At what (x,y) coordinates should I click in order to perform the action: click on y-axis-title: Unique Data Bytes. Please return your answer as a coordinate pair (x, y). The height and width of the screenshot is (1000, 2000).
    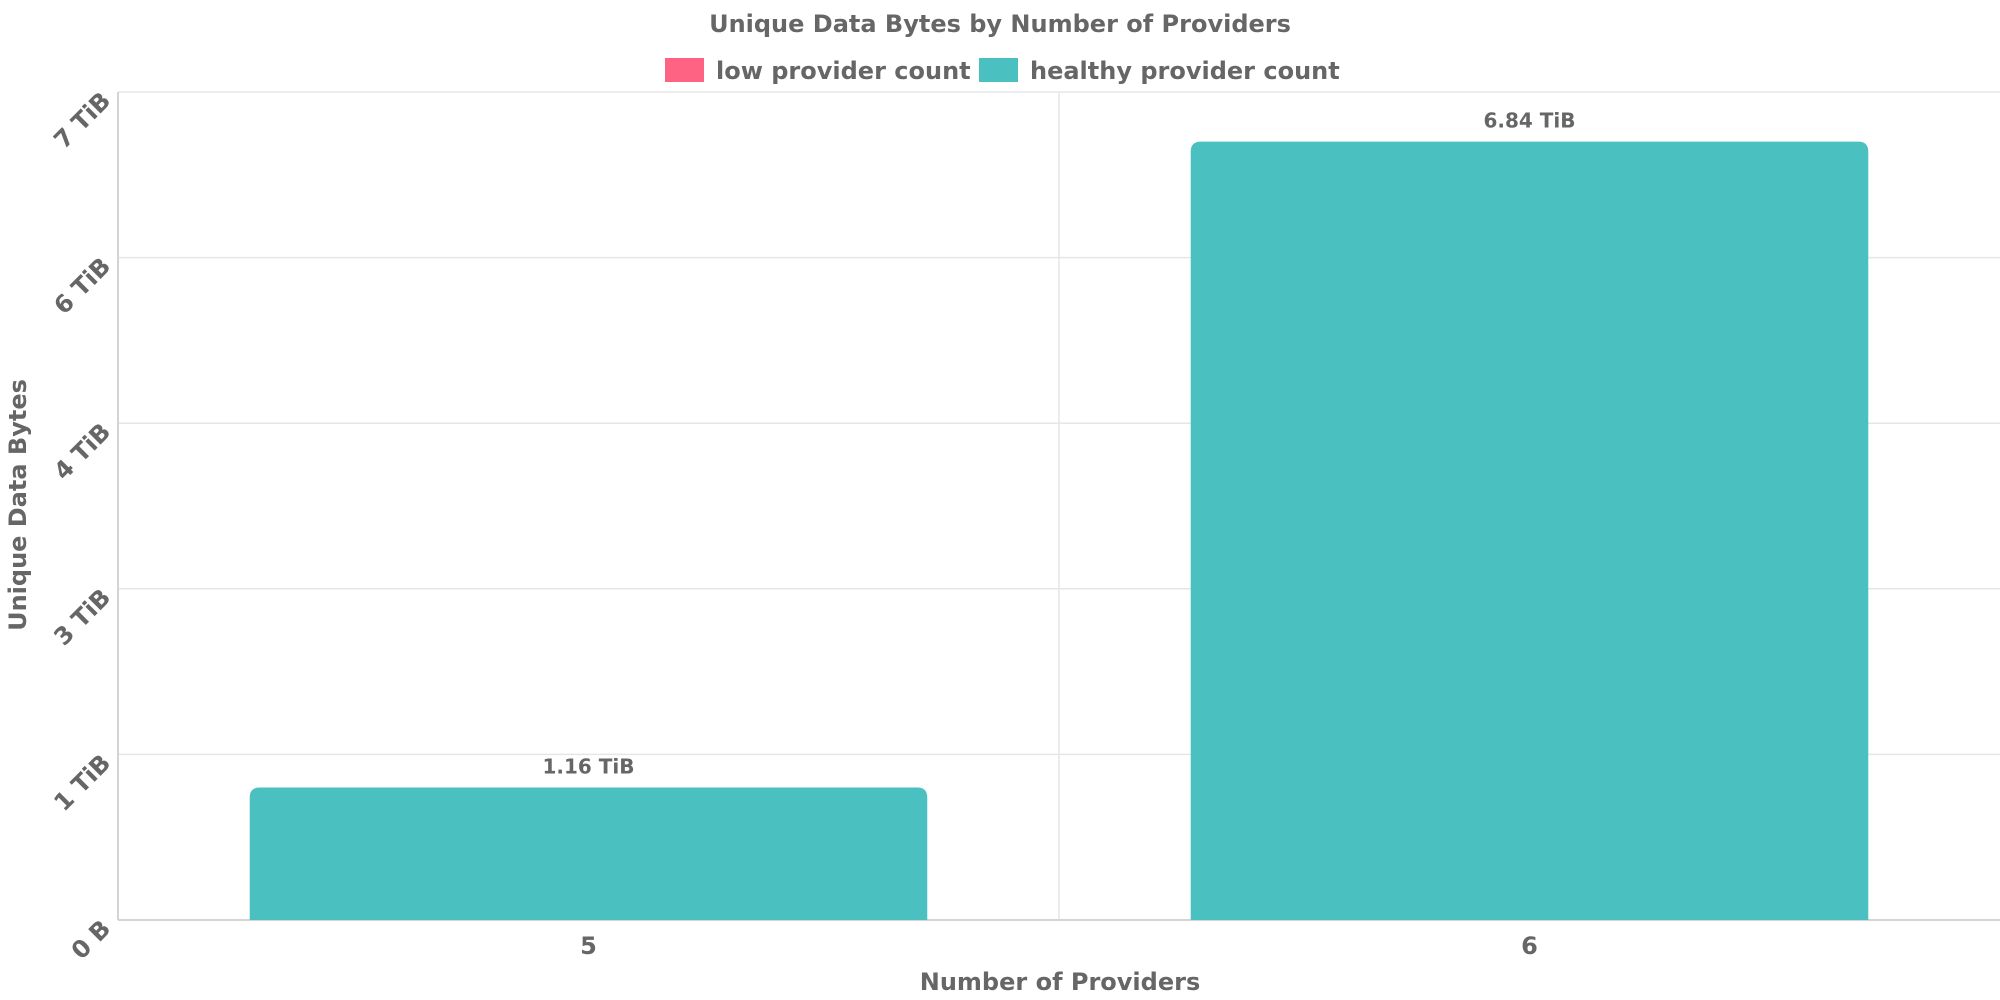
    Looking at the image, I should click on (18, 505).